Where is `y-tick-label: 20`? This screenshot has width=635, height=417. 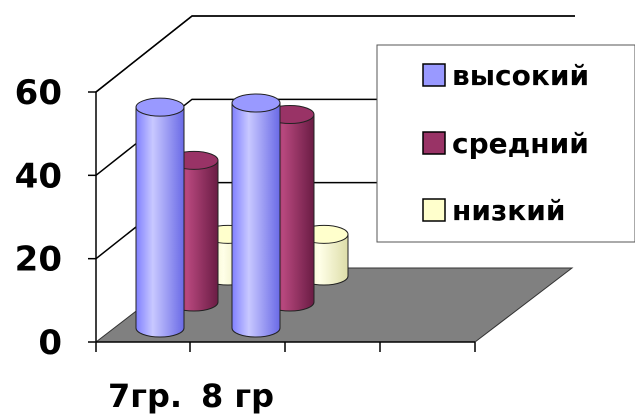
y-tick-label: 20 is located at coordinates (38, 260).